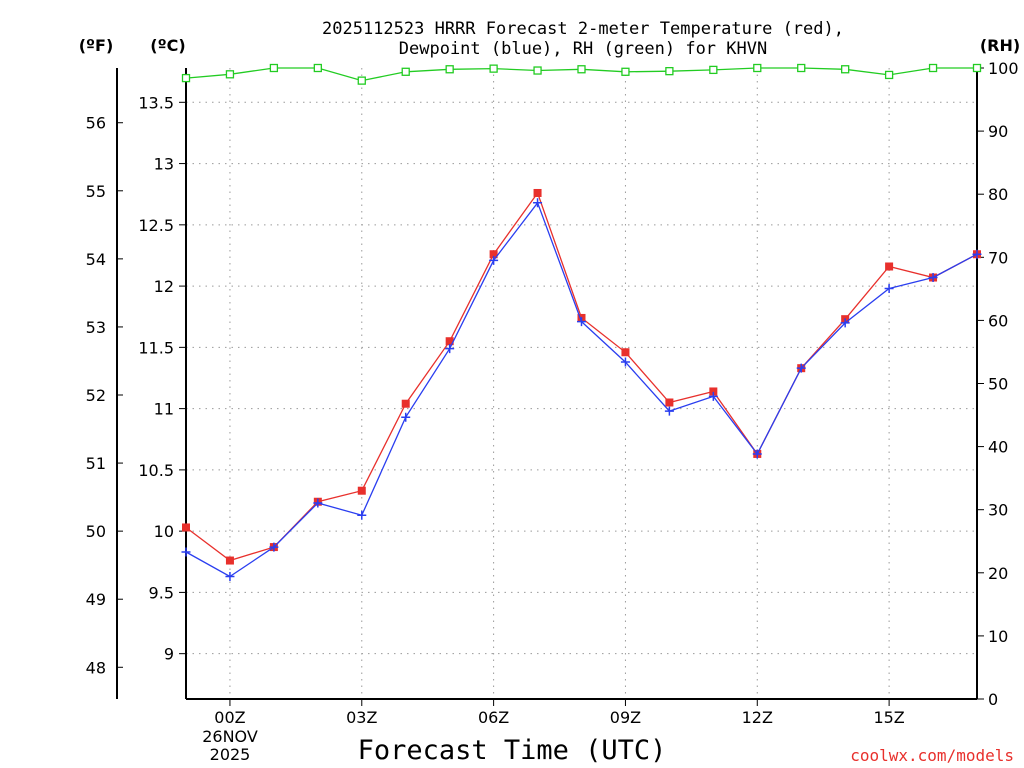 The width and height of the screenshot is (1024, 768). I want to click on fahrenheit-tick-label: 52, so click(96, 395).